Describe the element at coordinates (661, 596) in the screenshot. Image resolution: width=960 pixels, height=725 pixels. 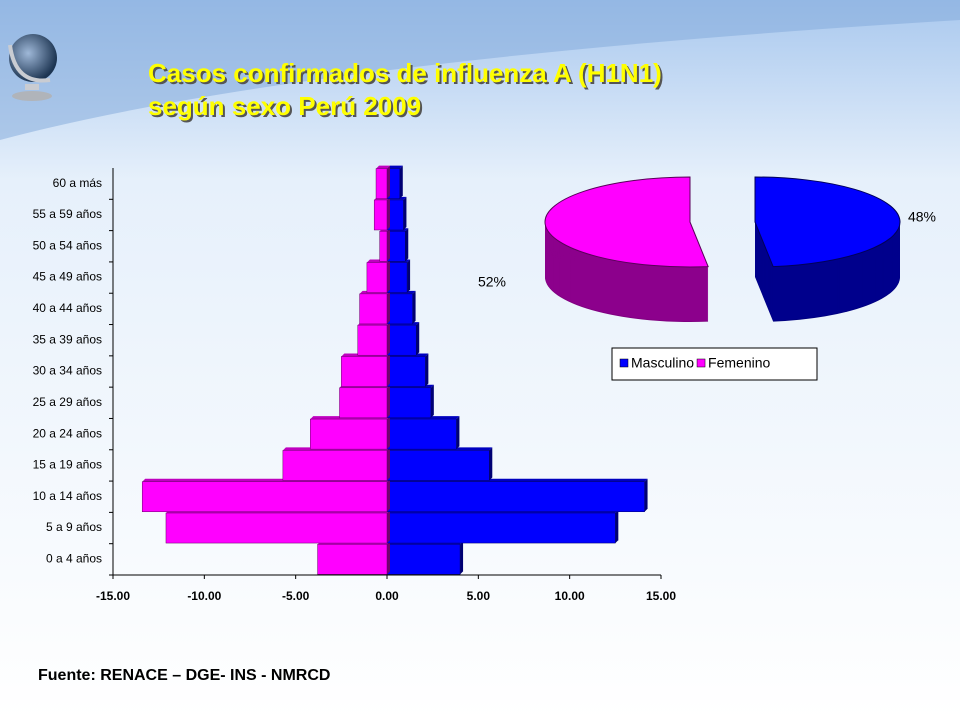
I see `x-tick-label: 15.00` at that location.